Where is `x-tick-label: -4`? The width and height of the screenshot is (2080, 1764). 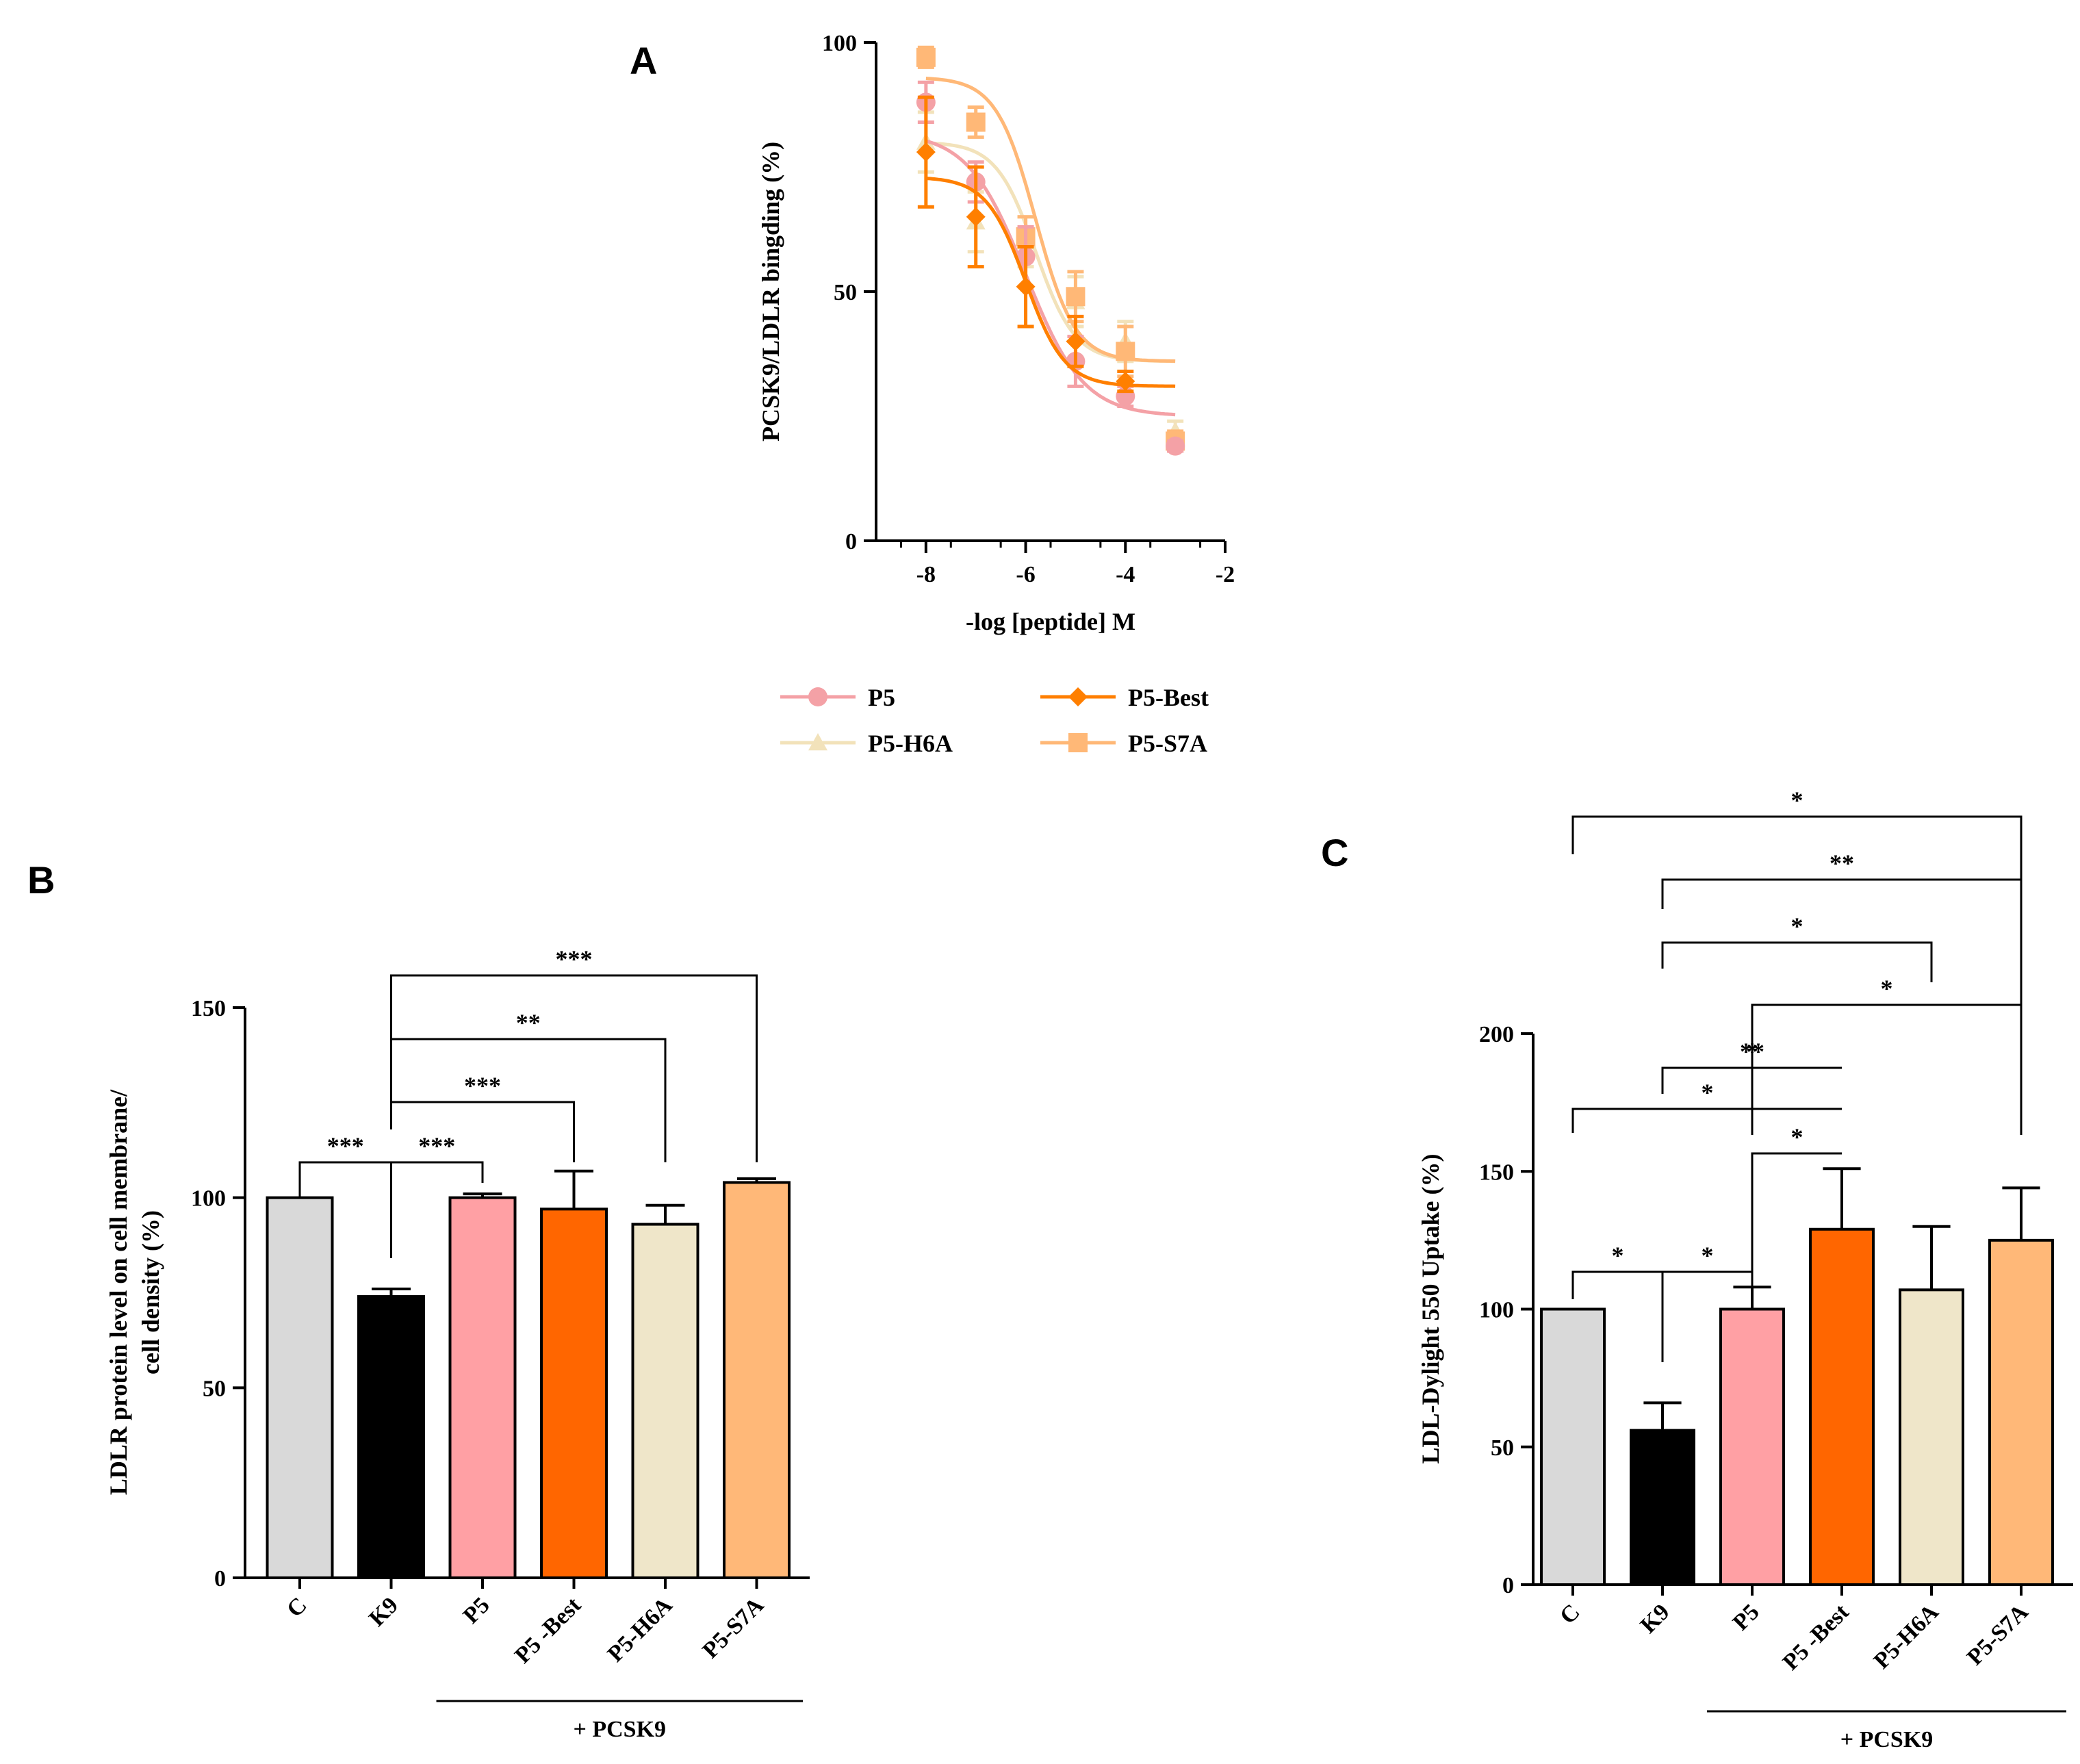 x-tick-label: -4 is located at coordinates (1125, 574).